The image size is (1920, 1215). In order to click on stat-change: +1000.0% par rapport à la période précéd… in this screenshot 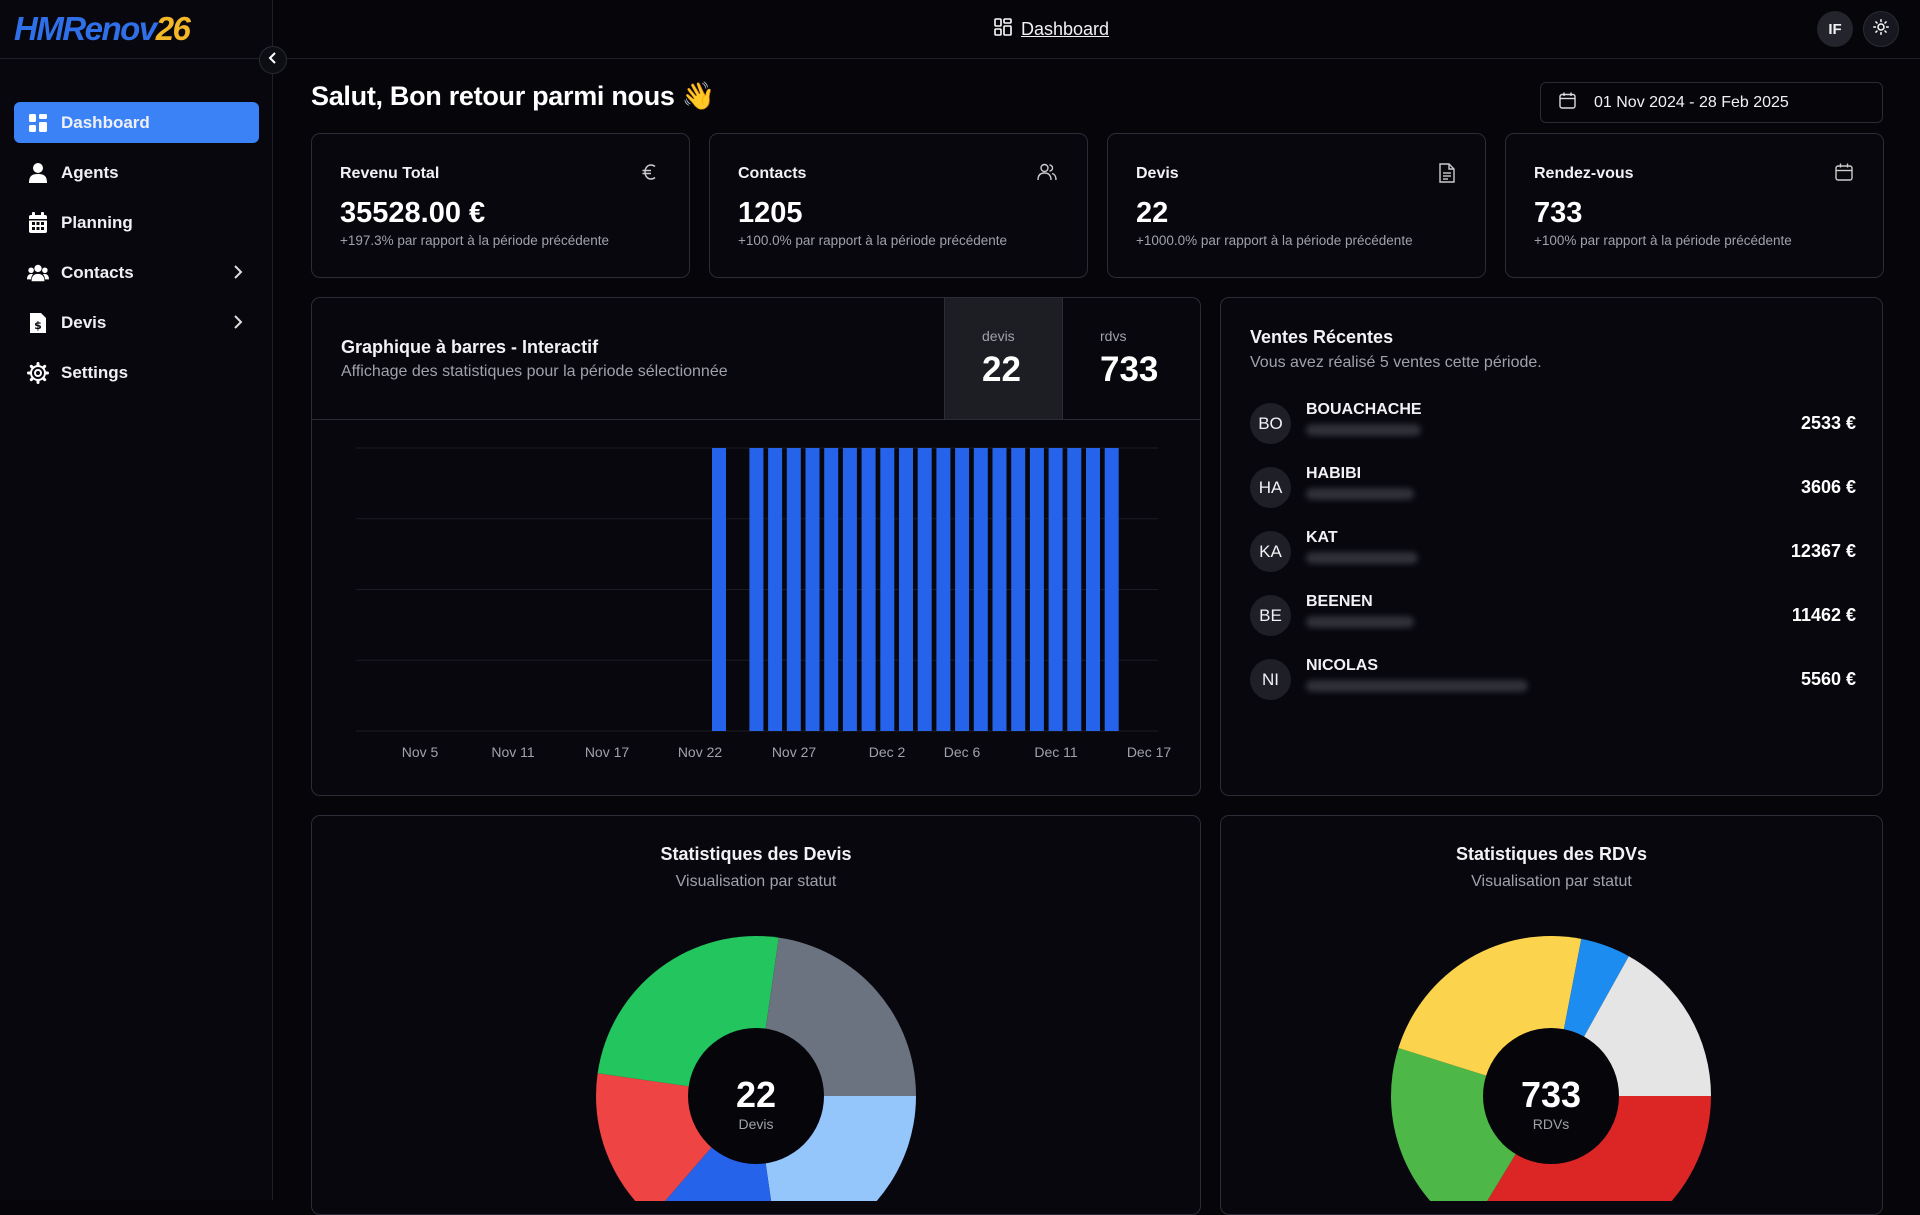, I will do `click(1274, 240)`.